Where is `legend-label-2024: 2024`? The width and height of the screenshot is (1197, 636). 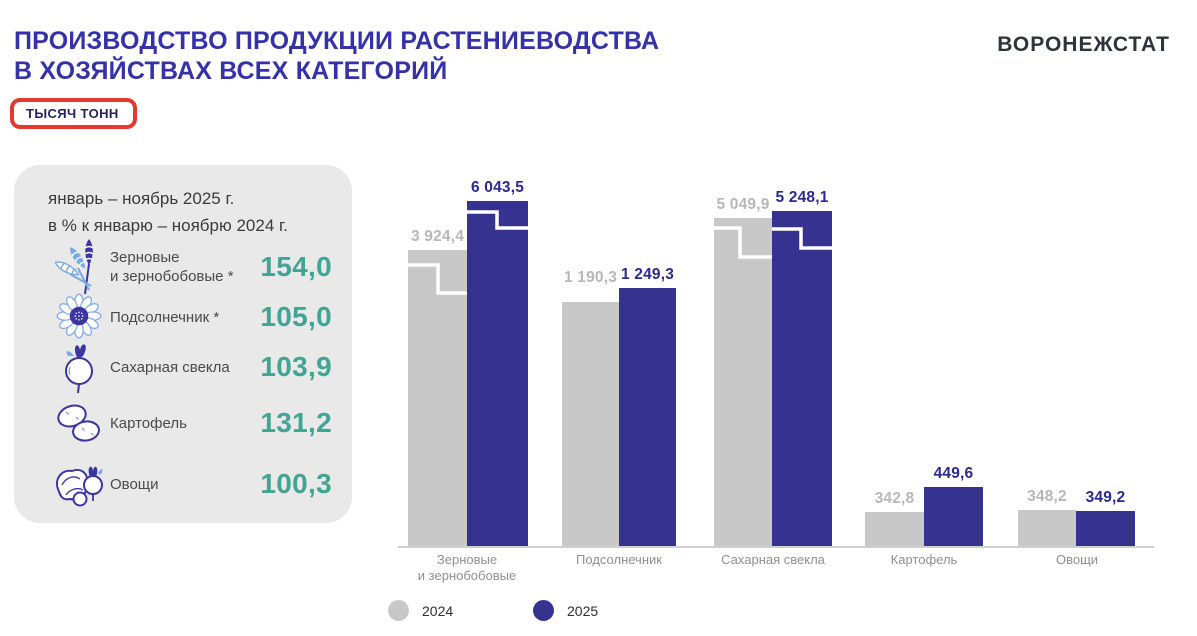
legend-label-2024: 2024 is located at coordinates (438, 610).